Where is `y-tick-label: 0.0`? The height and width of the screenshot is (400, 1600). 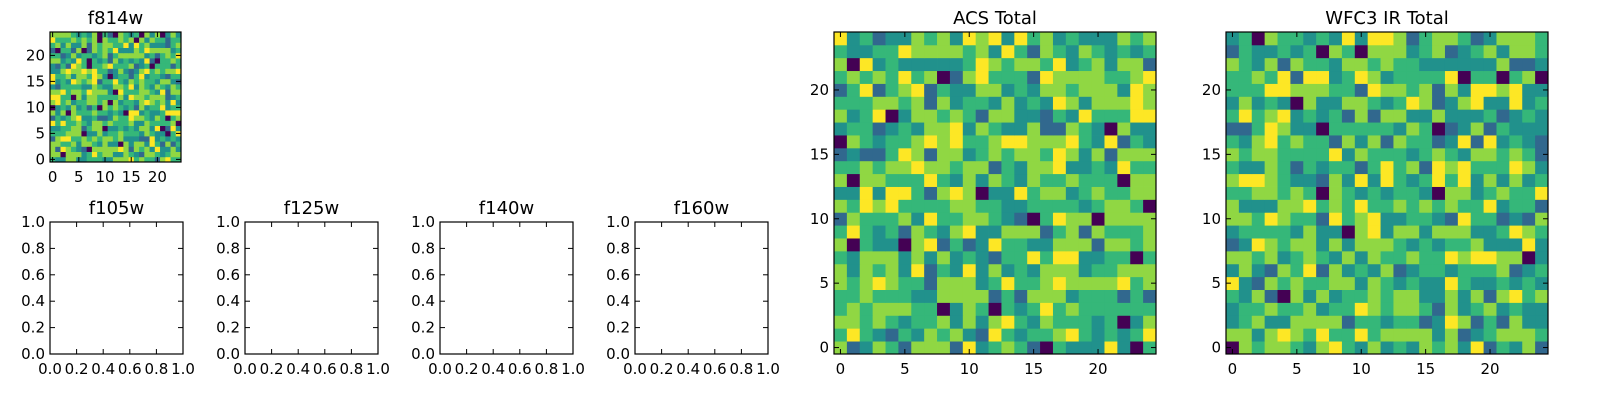
y-tick-label: 0.0 is located at coordinates (33, 354).